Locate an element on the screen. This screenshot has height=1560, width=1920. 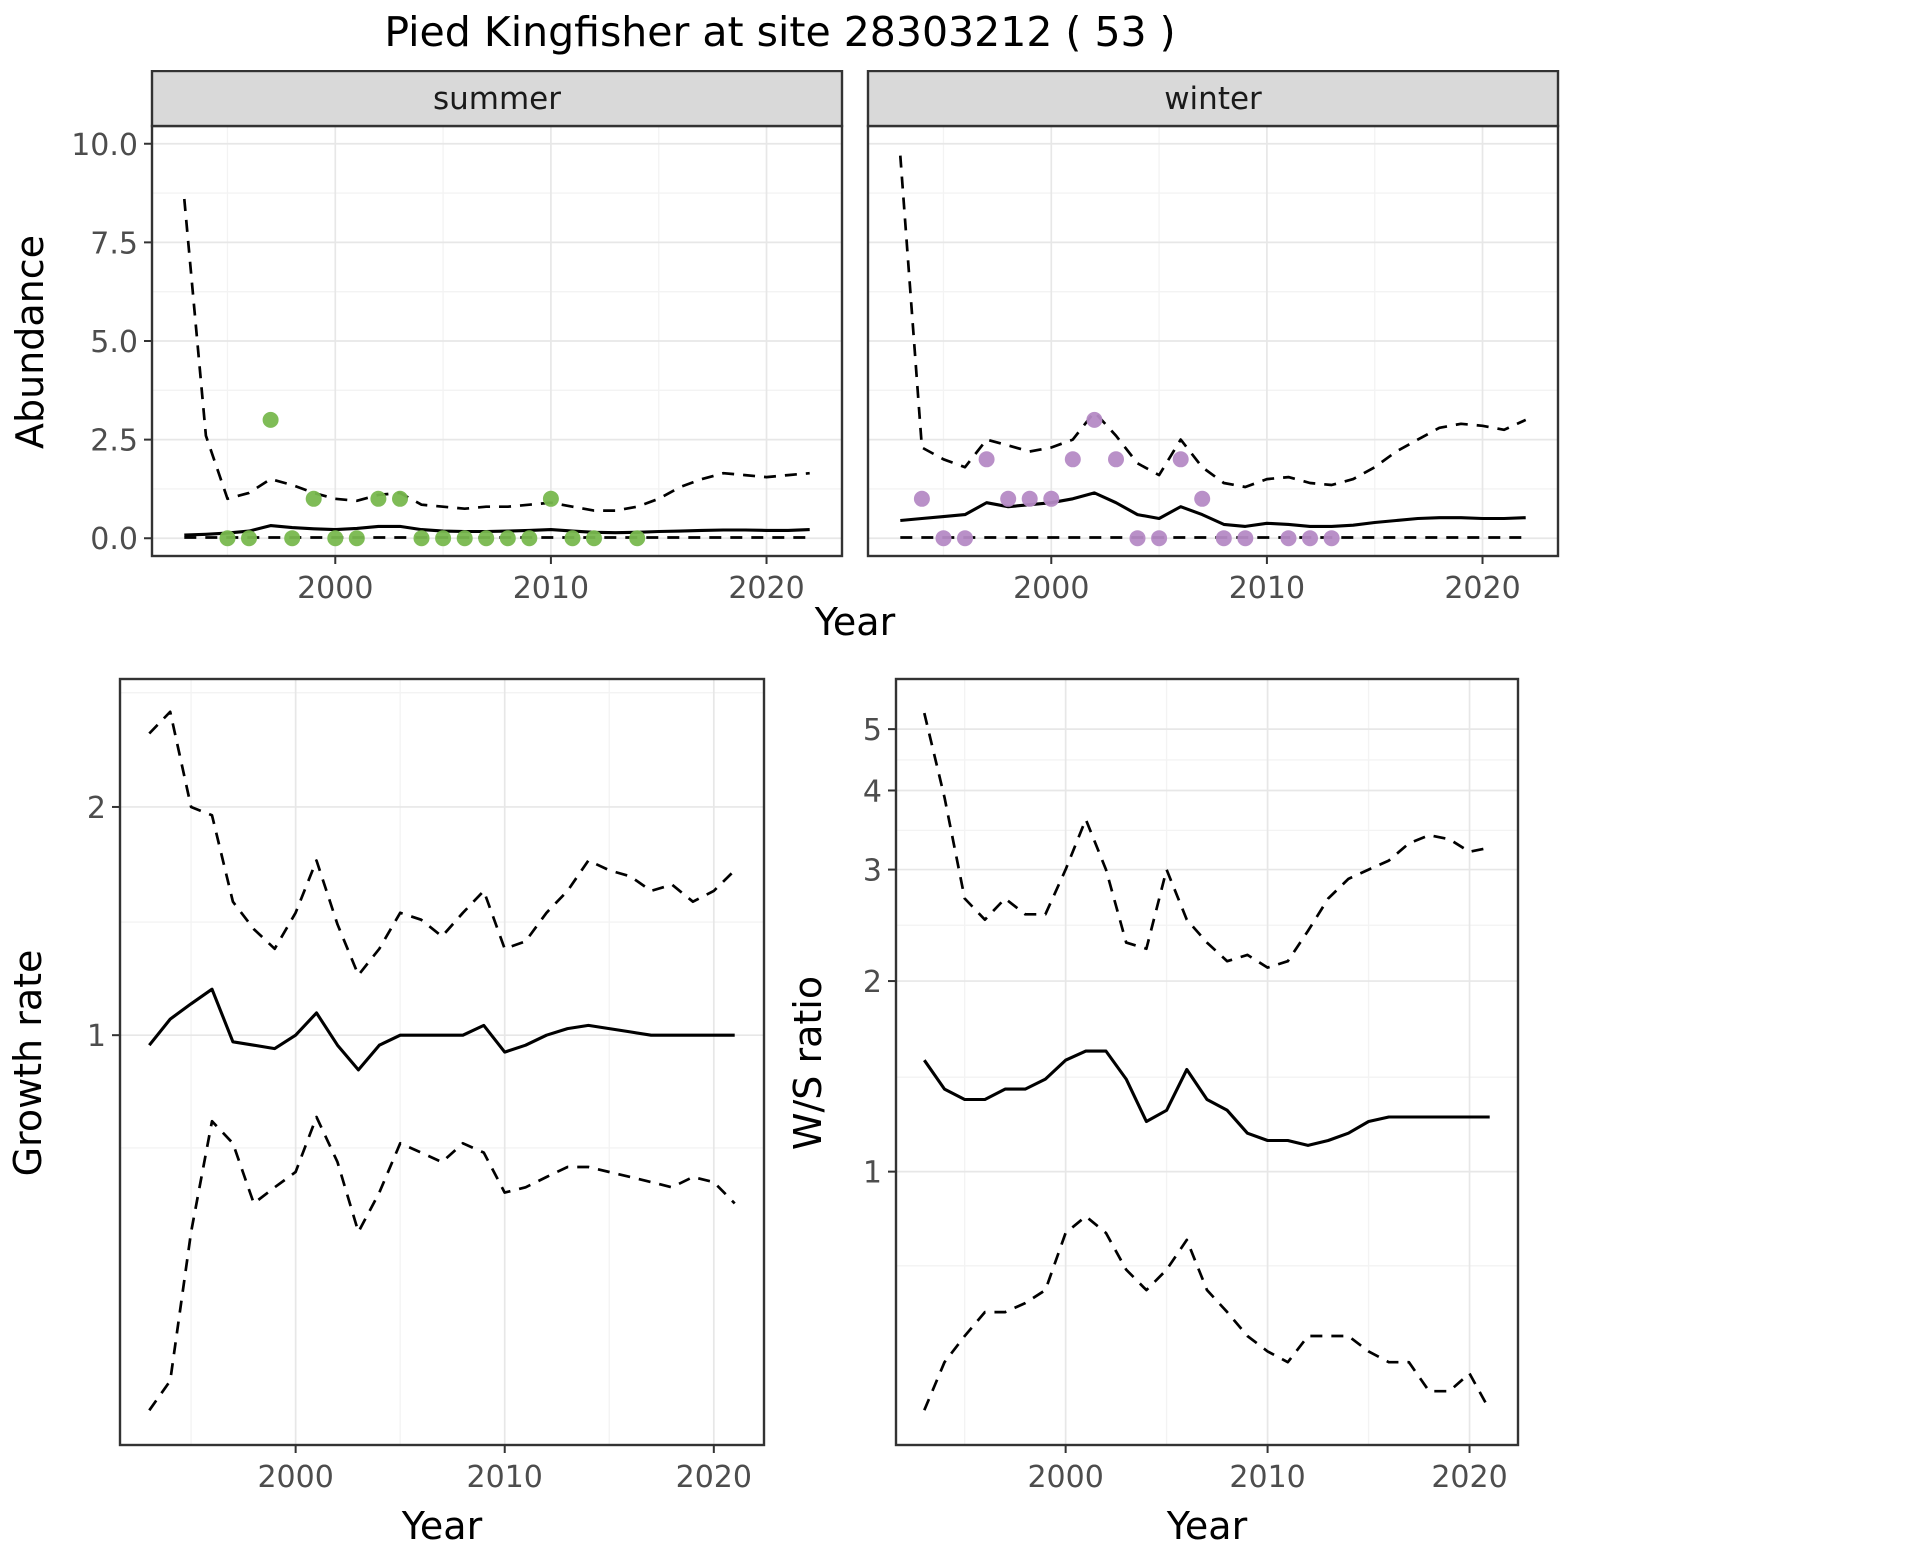
figure-title: Pied Kingfisher at site 28303212 ( 53 ) is located at coordinates (780, 32).